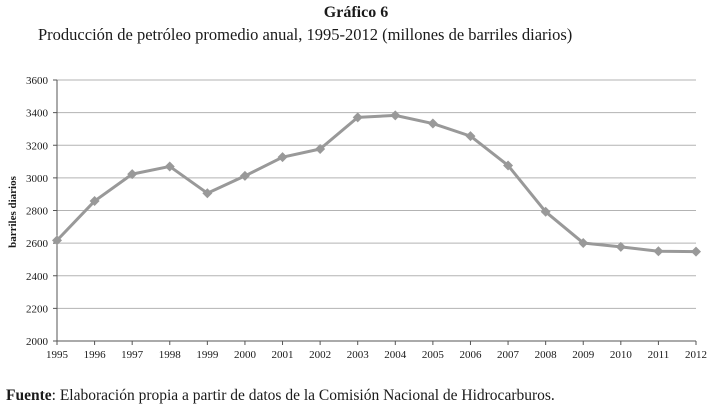  I want to click on x-tick-label: 1996, so click(95, 355).